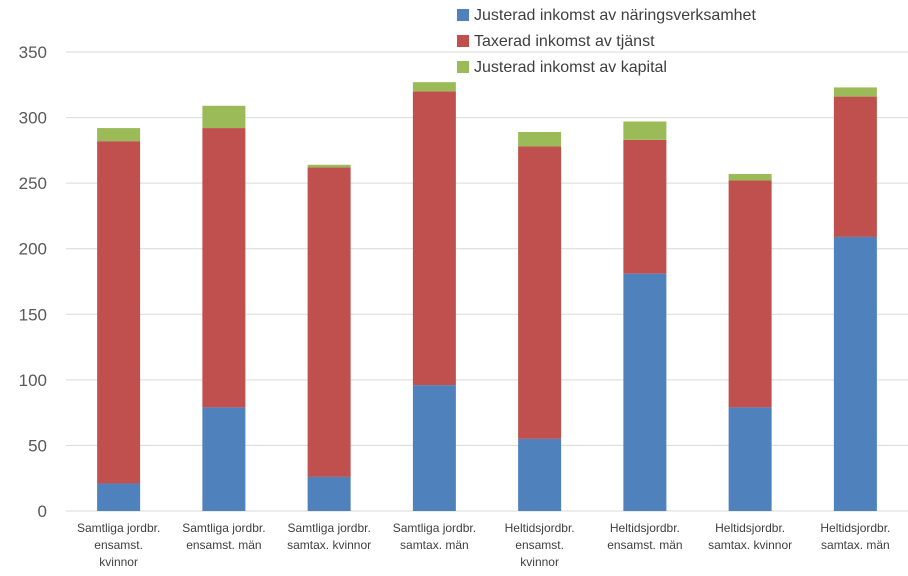 This screenshot has width=908, height=576. What do you see at coordinates (33, 314) in the screenshot?
I see `y-tick-label: 150` at bounding box center [33, 314].